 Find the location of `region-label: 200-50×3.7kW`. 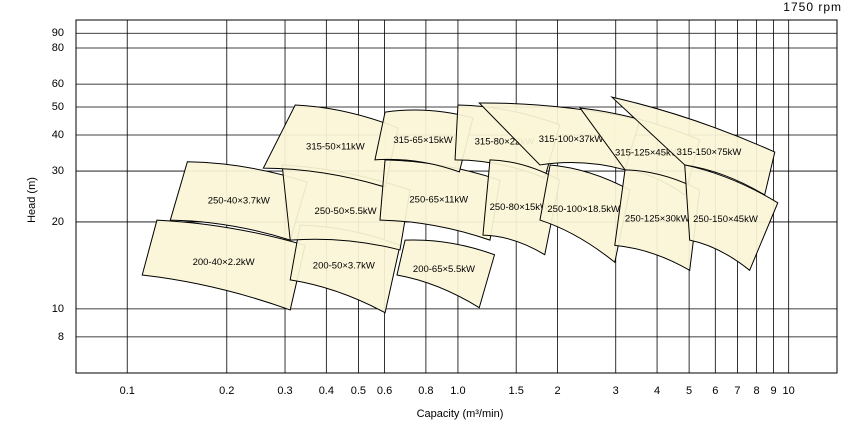

region-label: 200-50×3.7kW is located at coordinates (344, 265).